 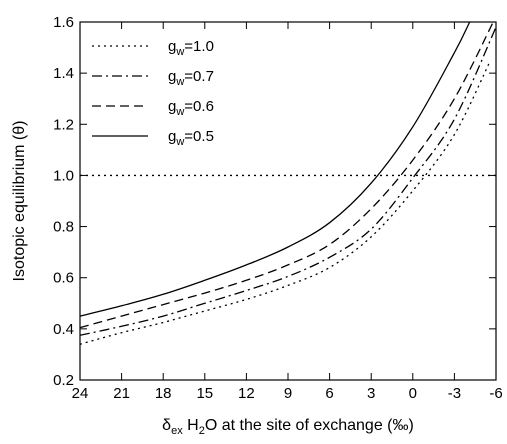 I want to click on legend-label-value: =0.6, so click(x=199, y=106).